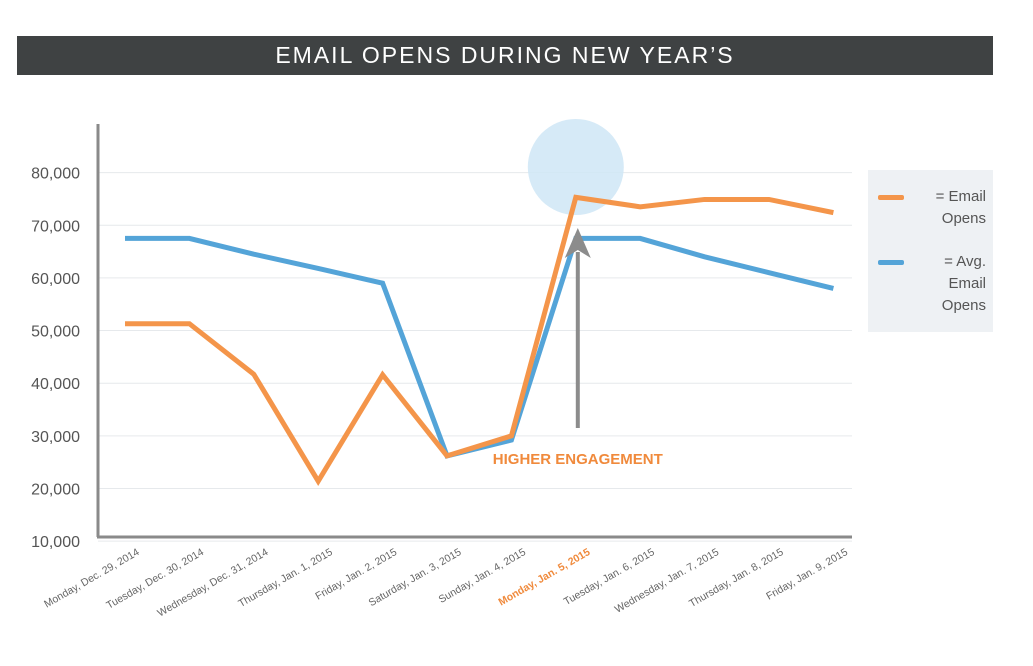 This screenshot has width=1033, height=666. Describe the element at coordinates (578, 459) in the screenshot. I see `annotation-label: HIGHER ENGAGEMENT` at that location.